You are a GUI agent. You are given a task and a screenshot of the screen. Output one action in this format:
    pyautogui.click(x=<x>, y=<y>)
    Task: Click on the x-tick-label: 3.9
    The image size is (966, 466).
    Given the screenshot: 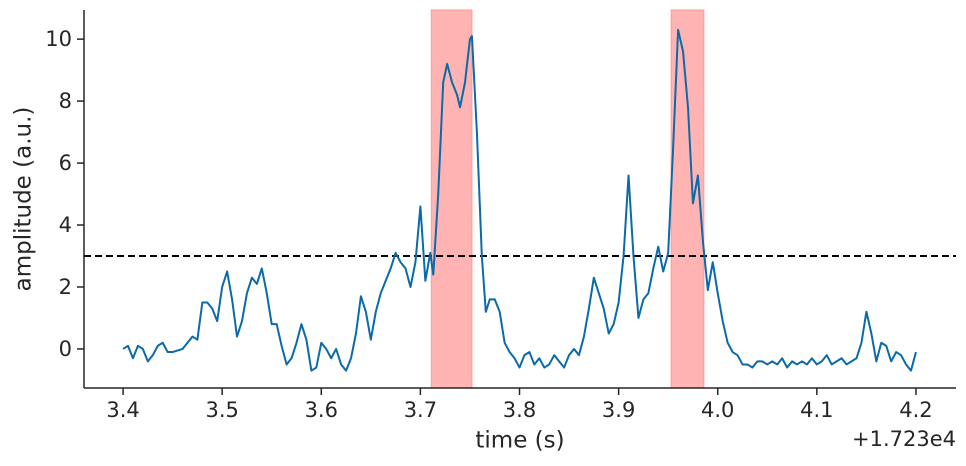 What is the action you would take?
    pyautogui.click(x=618, y=410)
    